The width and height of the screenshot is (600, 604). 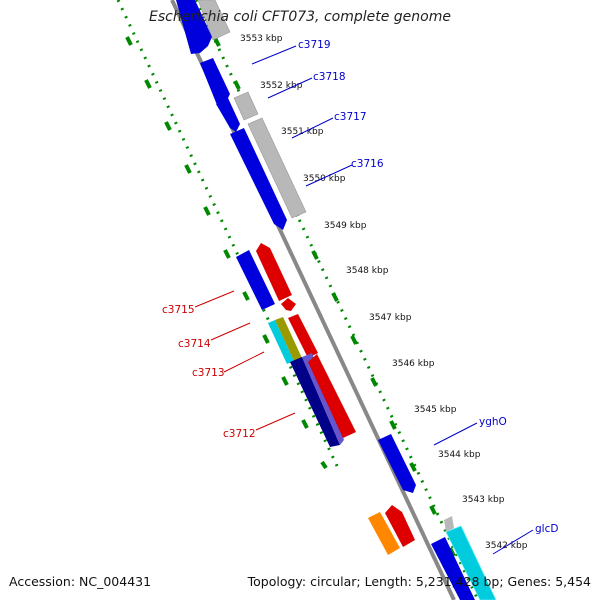 What do you see at coordinates (215, 81) in the screenshot?
I see `gene-c3718-arrow` at bounding box center [215, 81].